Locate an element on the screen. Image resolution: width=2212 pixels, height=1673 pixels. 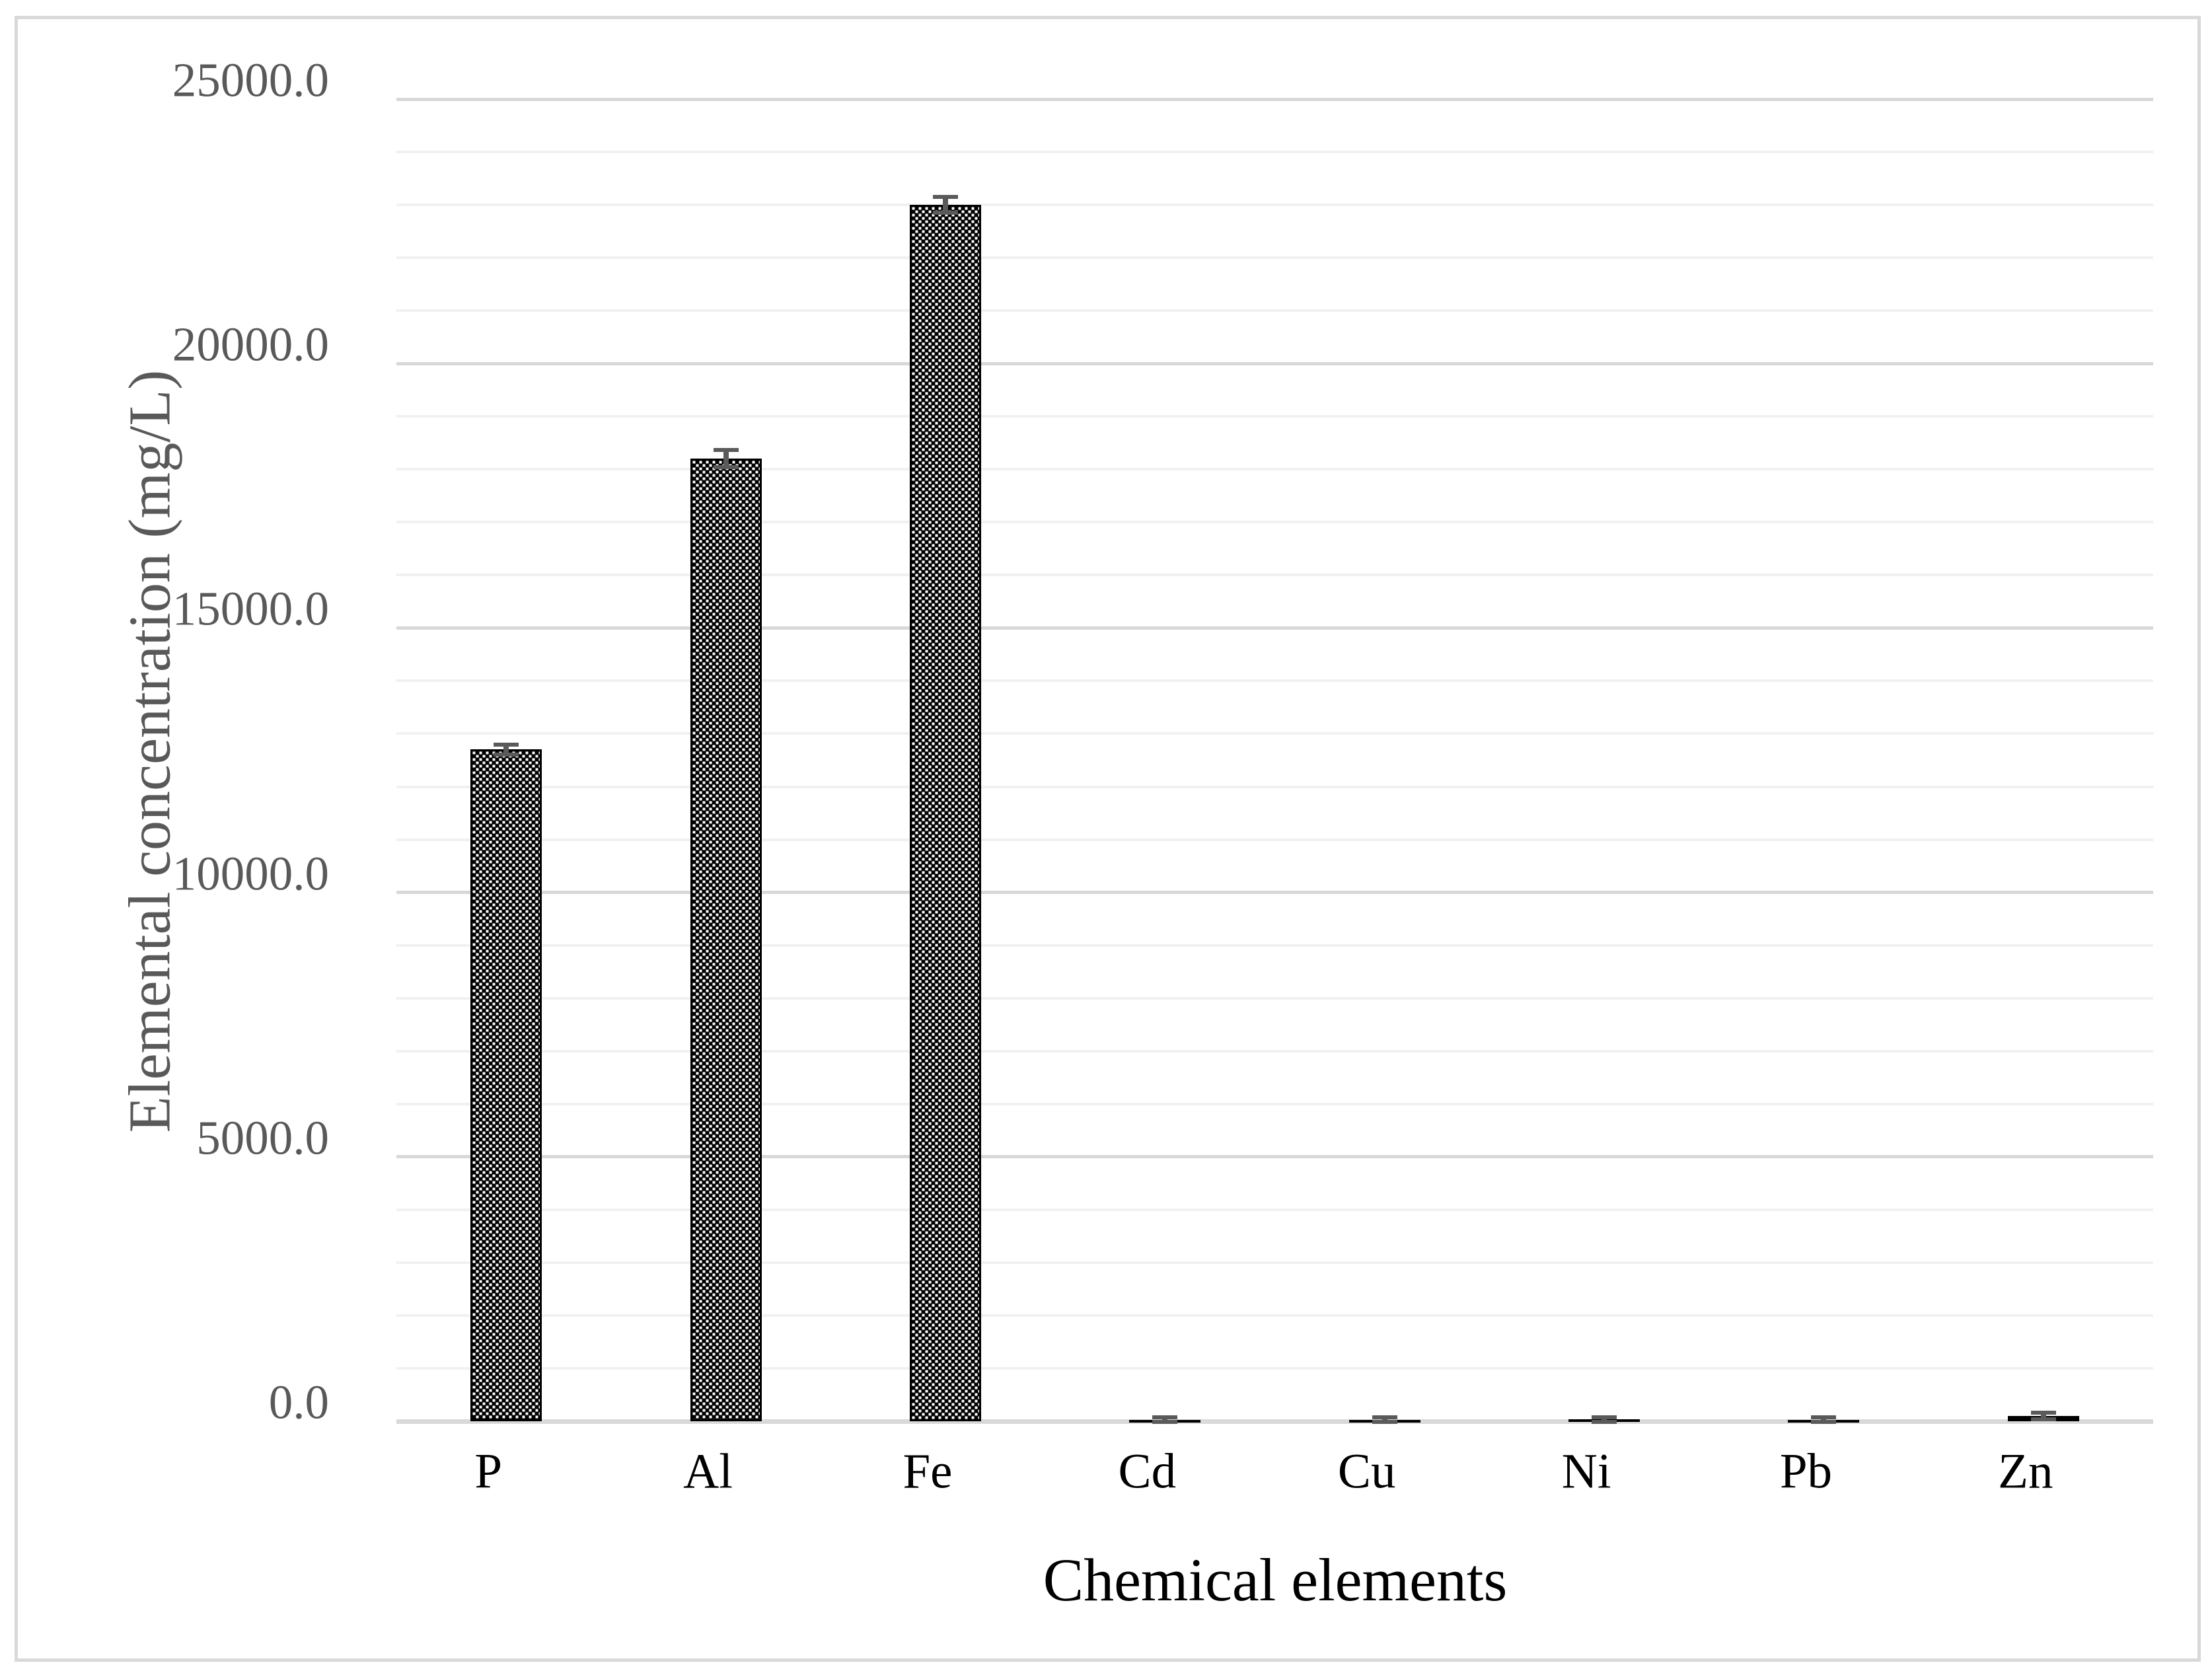
bar-Fe is located at coordinates (945, 813).